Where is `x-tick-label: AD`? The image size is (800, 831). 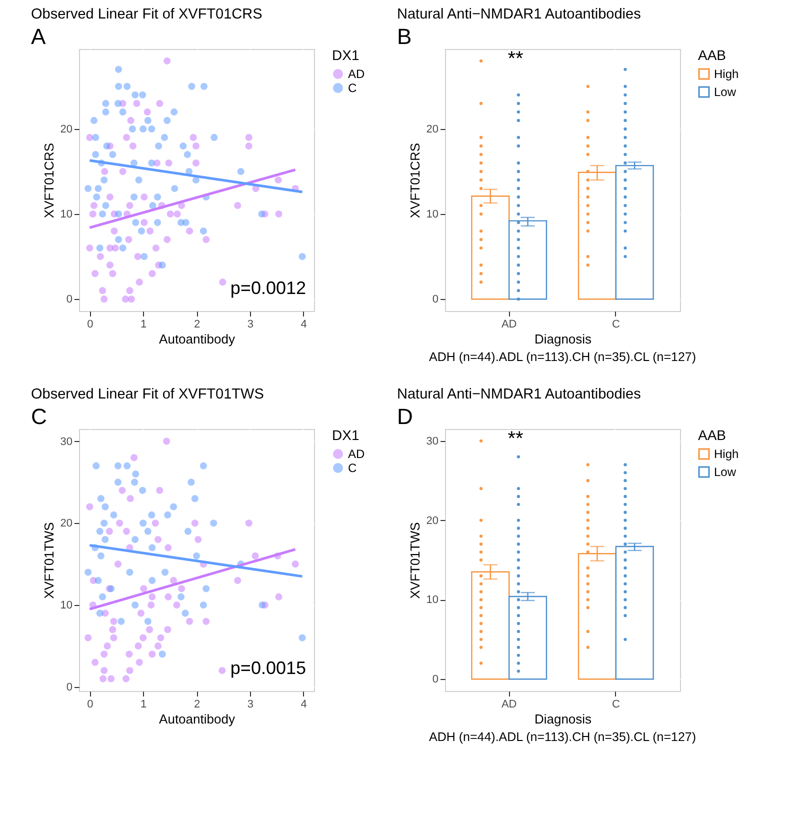 x-tick-label: AD is located at coordinates (509, 324).